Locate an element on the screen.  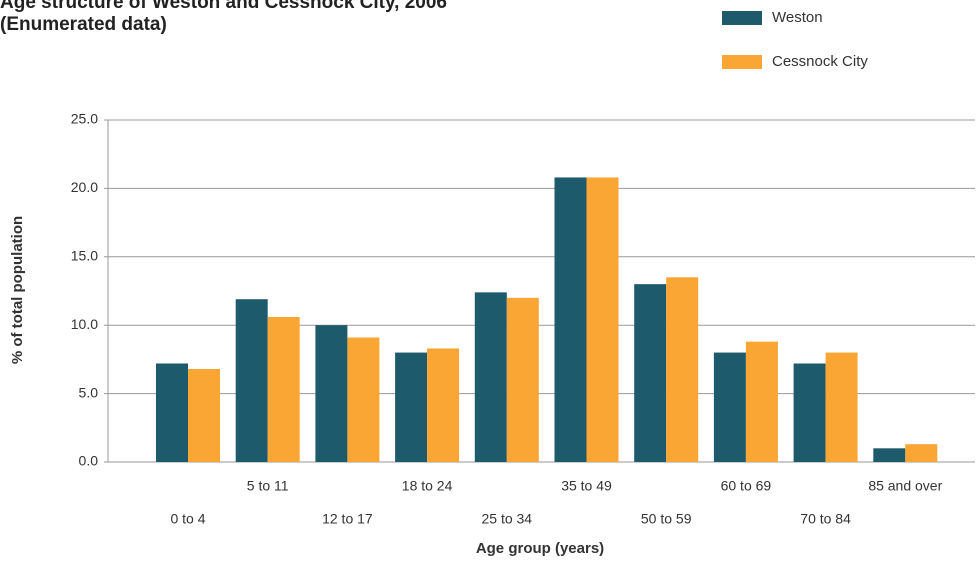
x-tick-label: 50 to 59 is located at coordinates (666, 519).